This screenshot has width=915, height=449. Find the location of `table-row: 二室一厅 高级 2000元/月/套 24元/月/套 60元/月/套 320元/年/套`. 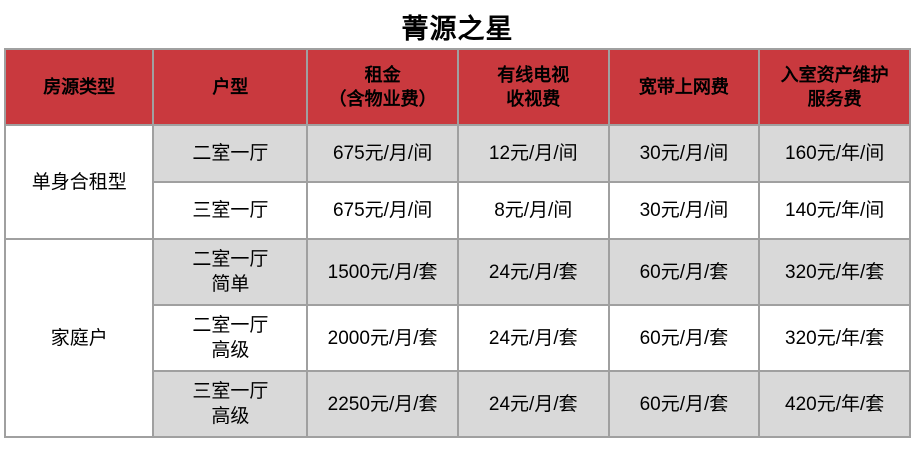

table-row: 二室一厅 高级 2000元/月/套 24元/月/套 60元/月/套 320元/年/套 is located at coordinates (458, 338).